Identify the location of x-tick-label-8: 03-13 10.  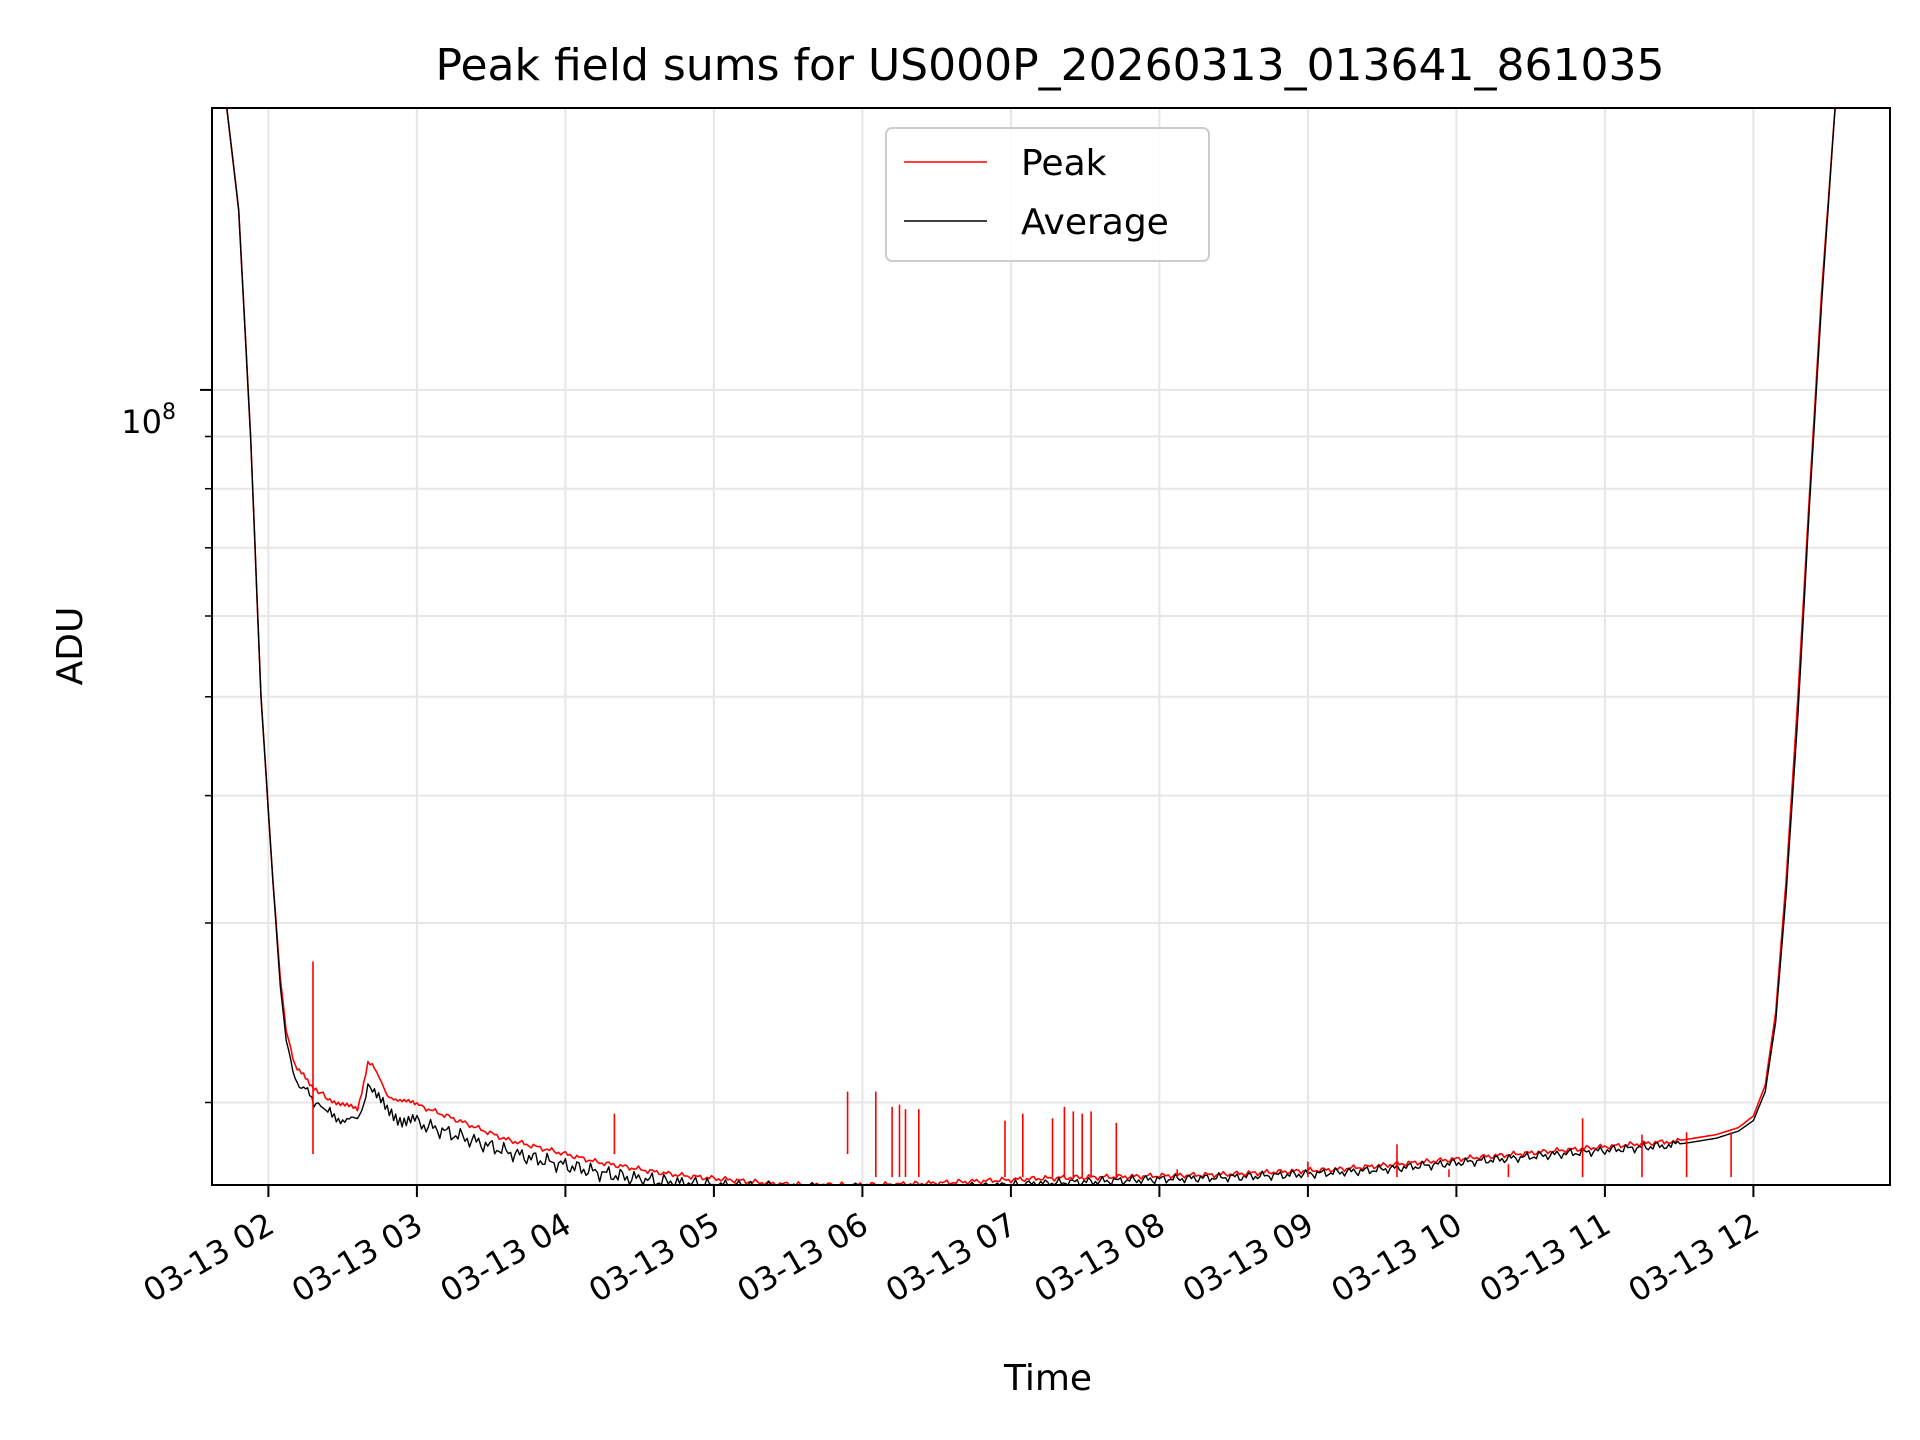
(1397, 1257).